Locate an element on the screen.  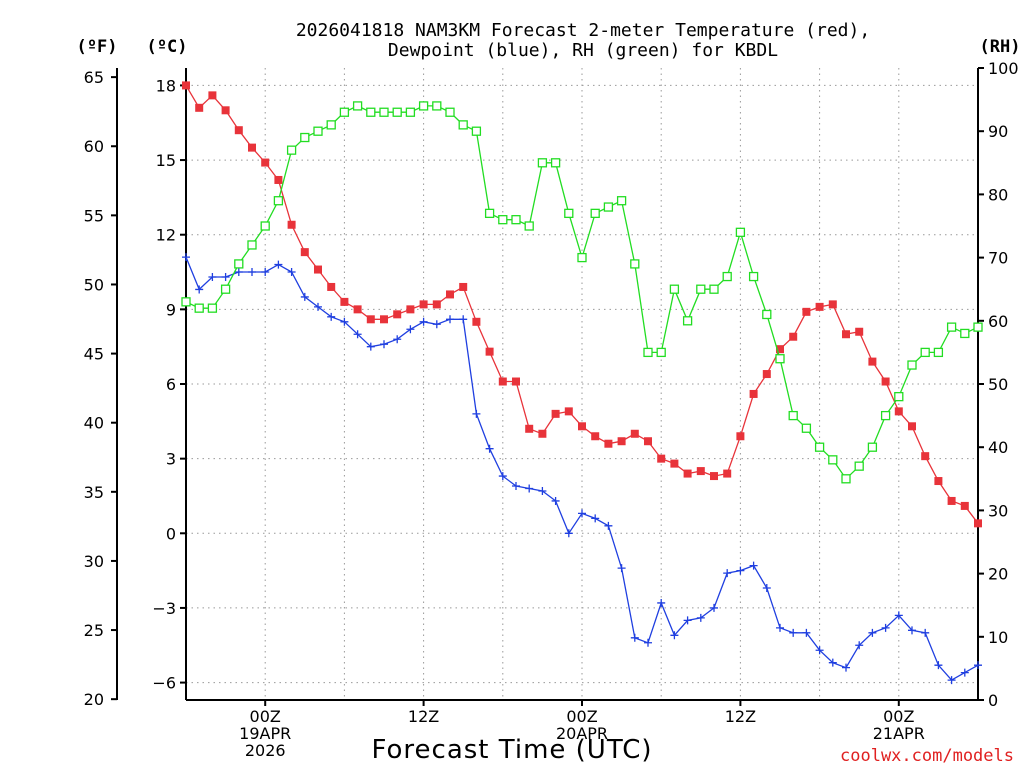
celsius-tick-label: 9 is located at coordinates (171, 309).